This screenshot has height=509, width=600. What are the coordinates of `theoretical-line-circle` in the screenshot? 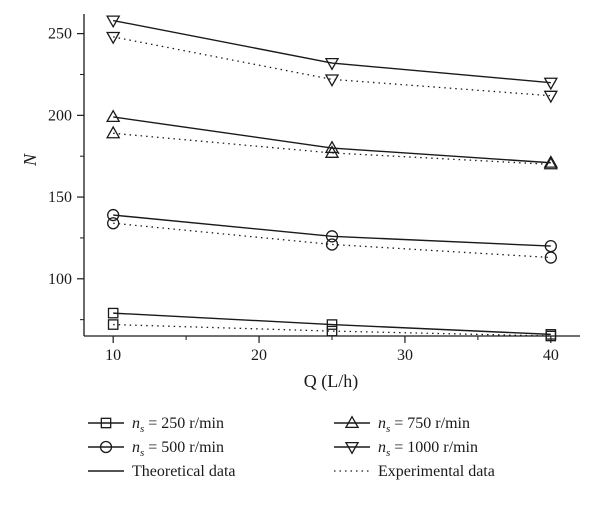 It's located at (332, 230).